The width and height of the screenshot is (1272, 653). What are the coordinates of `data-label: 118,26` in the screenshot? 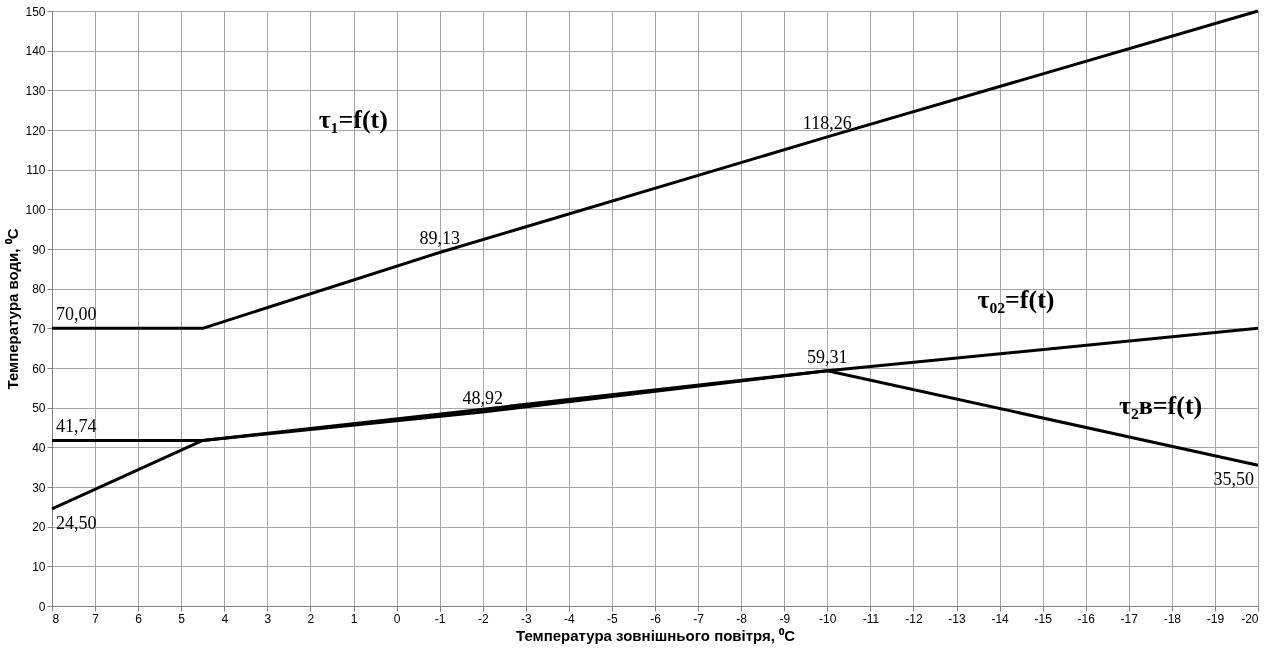 It's located at (827, 122).